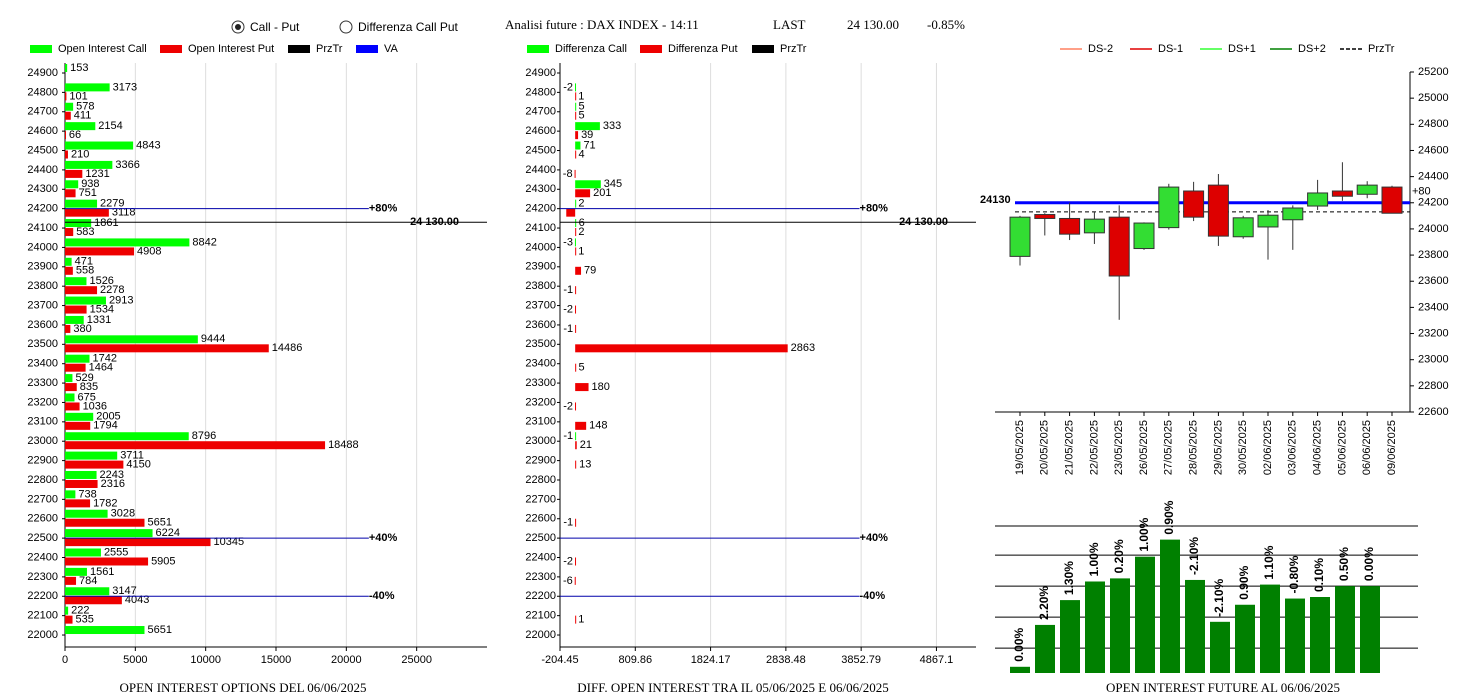 Image resolution: width=1461 pixels, height=697 pixels. Describe the element at coordinates (540, 112) in the screenshot. I see `y-tick-label: 24700` at that location.